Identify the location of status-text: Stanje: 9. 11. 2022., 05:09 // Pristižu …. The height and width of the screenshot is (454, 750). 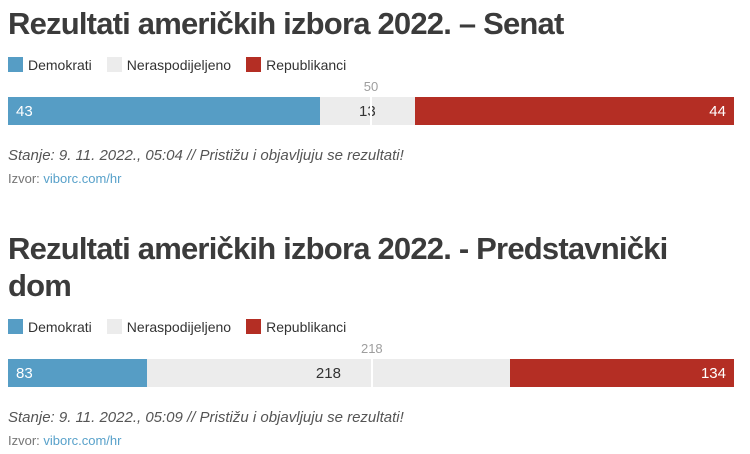
(206, 417).